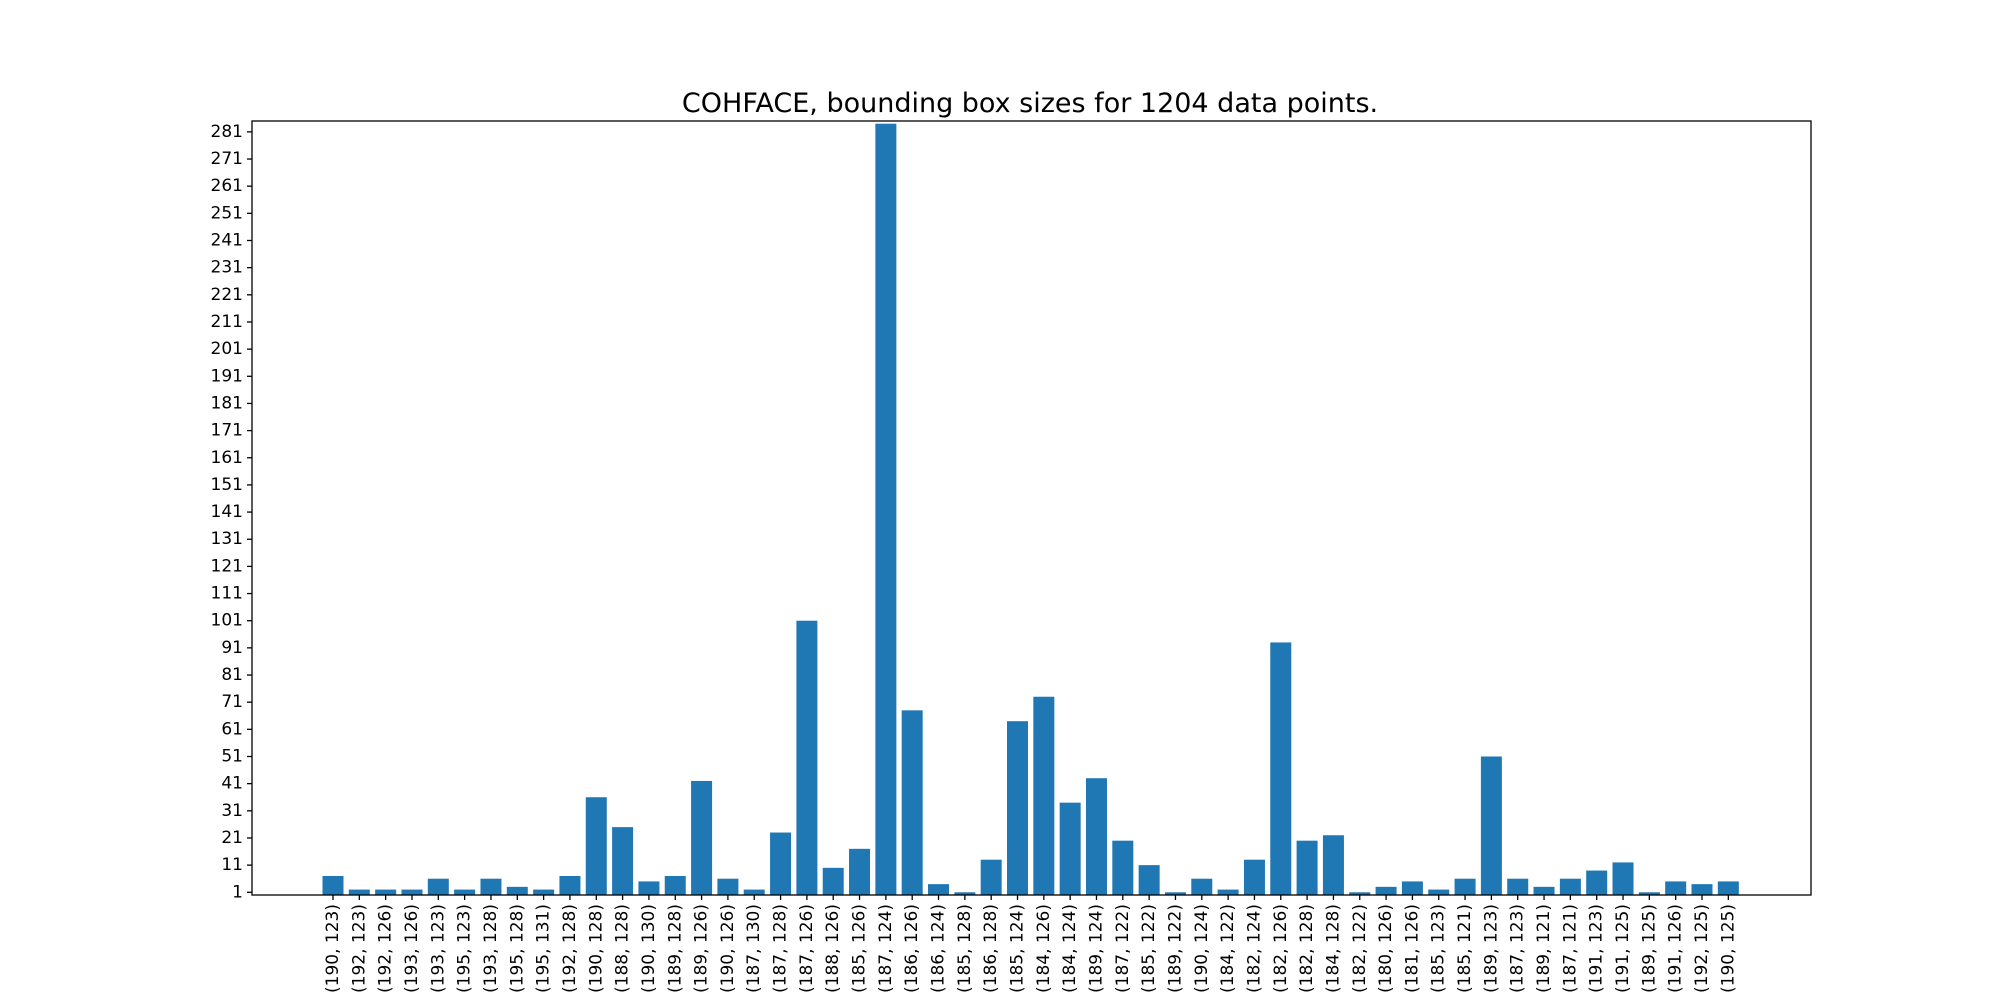  Describe the element at coordinates (227, 132) in the screenshot. I see `y-tick-label: 281` at that location.